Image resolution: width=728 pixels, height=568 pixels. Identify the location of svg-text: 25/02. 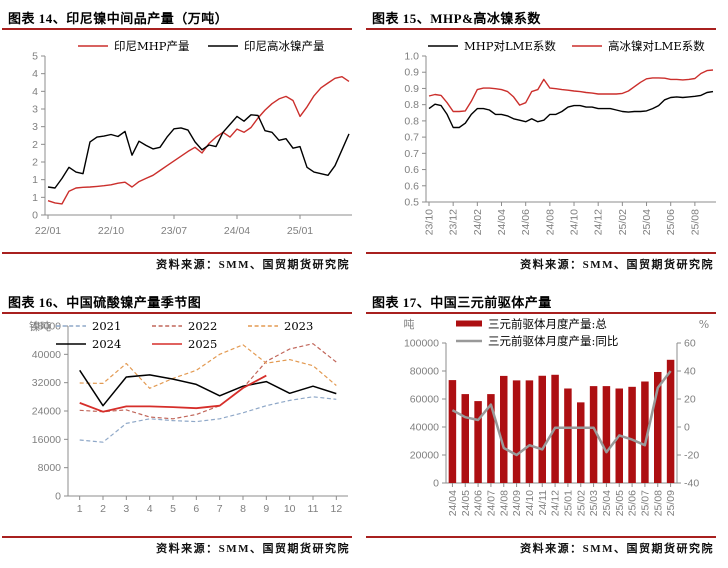
(623, 222).